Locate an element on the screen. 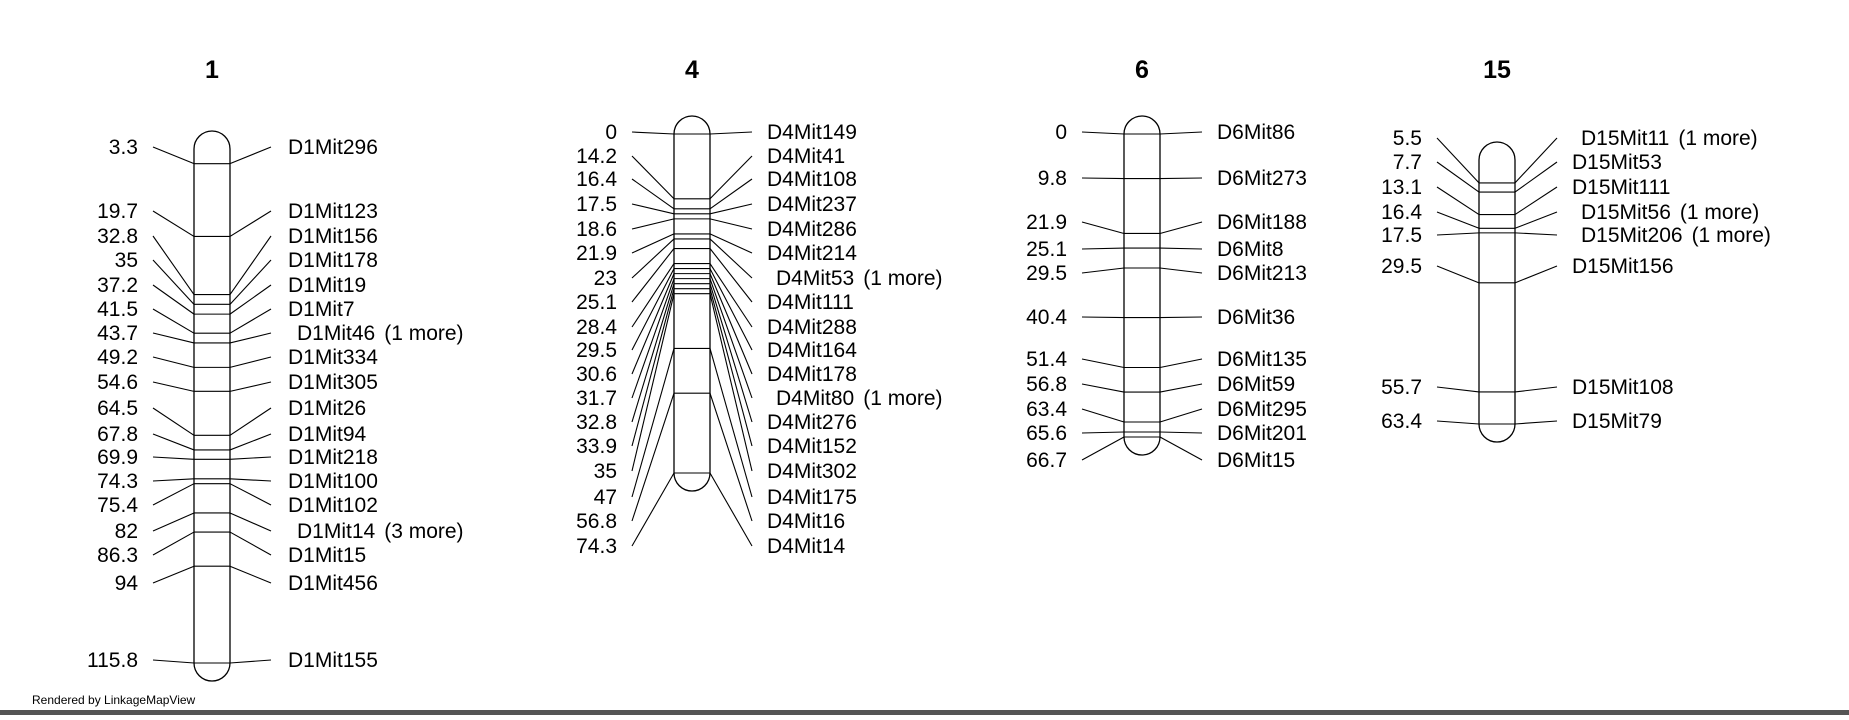  marker-name: D6Mit15 is located at coordinates (1256, 460).